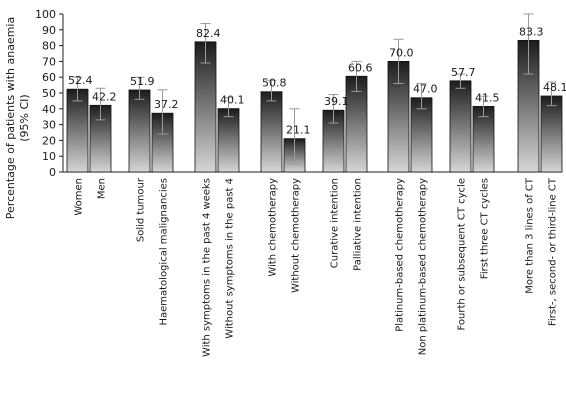  What do you see at coordinates (531, 31) in the screenshot?
I see `data-label: 83.3` at bounding box center [531, 31].